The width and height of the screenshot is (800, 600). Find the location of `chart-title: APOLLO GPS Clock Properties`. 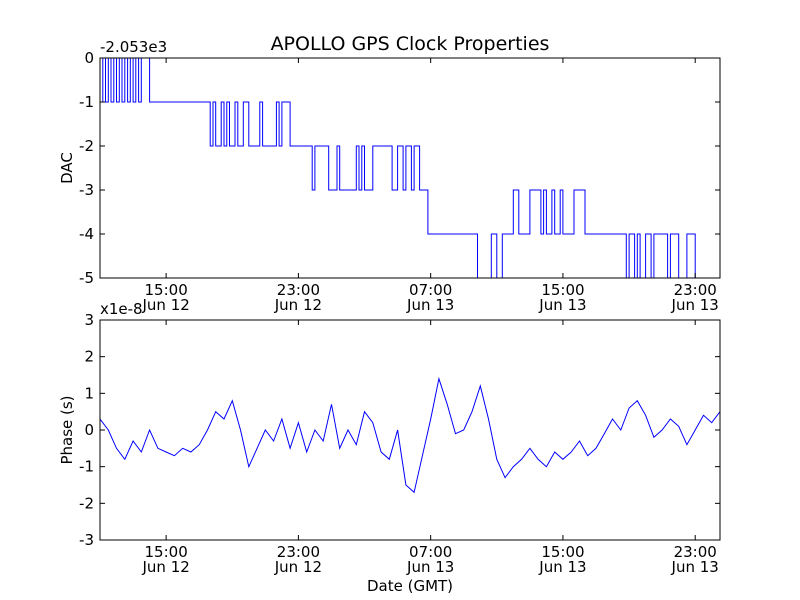

chart-title: APOLLO GPS Clock Properties is located at coordinates (410, 44).